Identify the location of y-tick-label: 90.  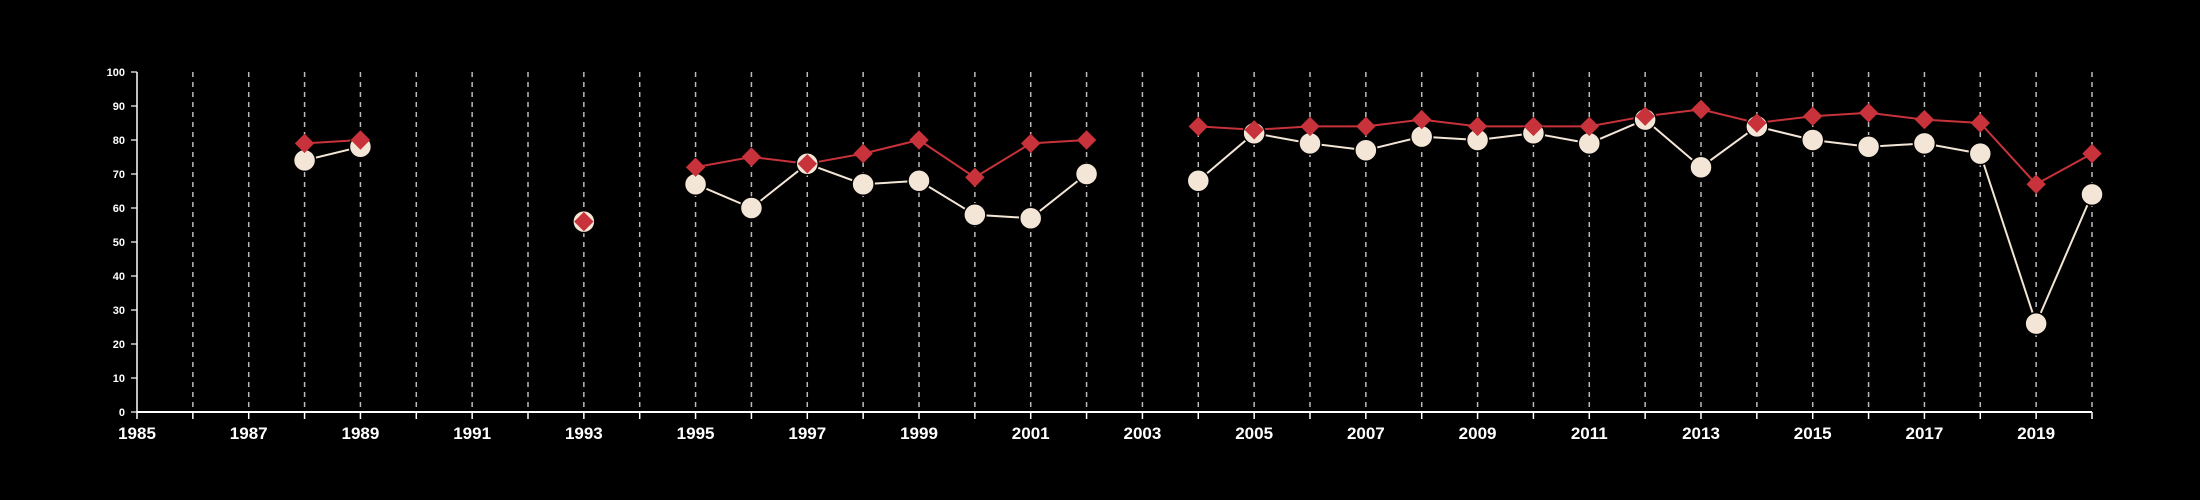
(119, 107).